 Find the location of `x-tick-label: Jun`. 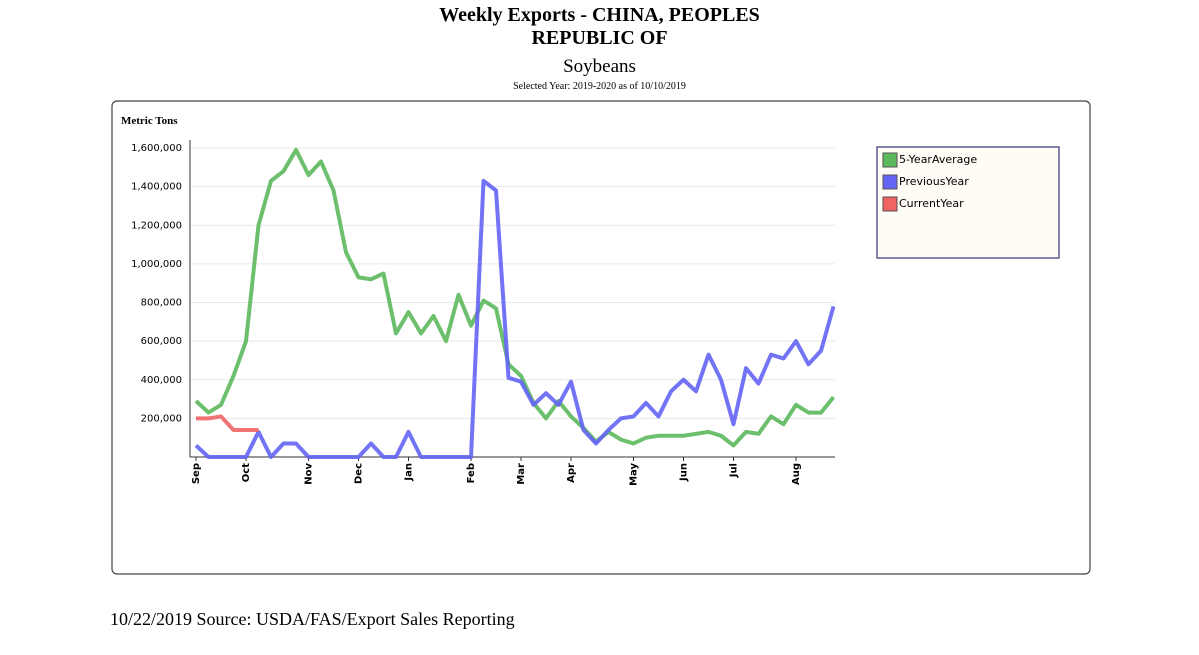

x-tick-label: Jun is located at coordinates (684, 472).